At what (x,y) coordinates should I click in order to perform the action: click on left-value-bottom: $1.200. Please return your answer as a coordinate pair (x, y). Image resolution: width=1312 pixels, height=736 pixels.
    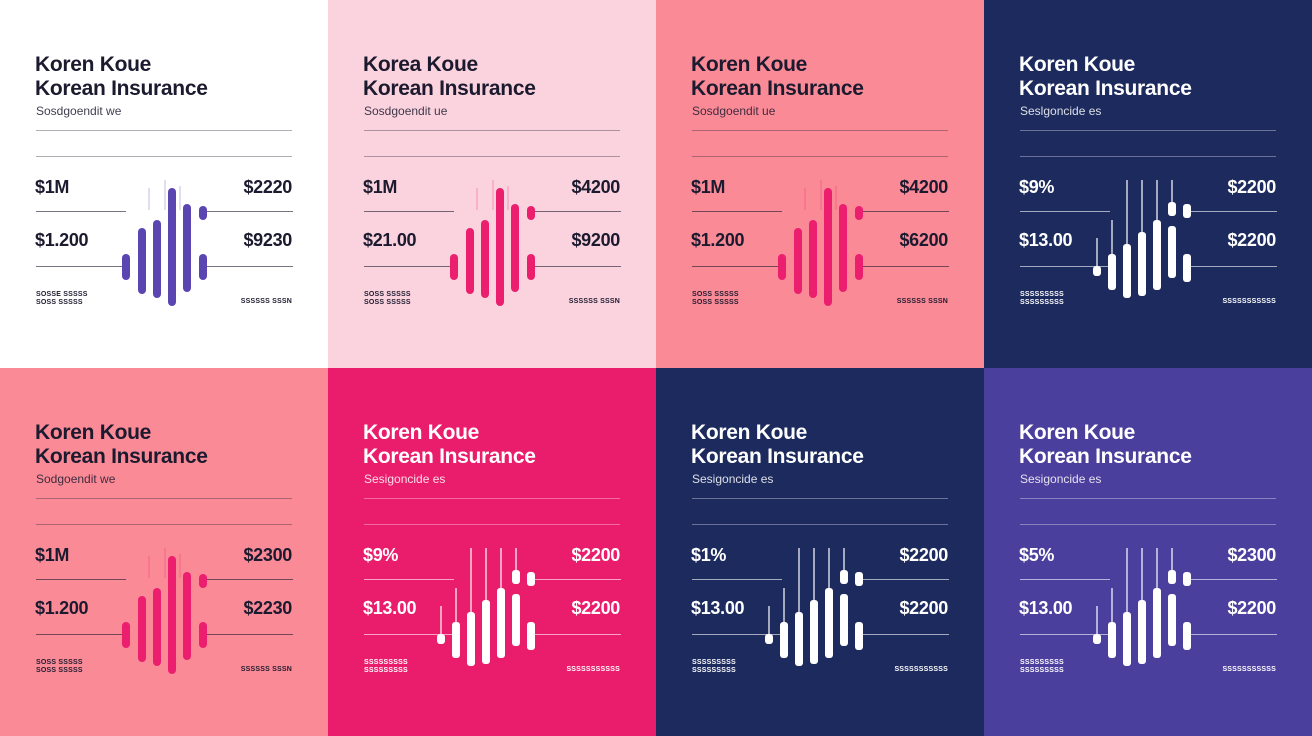
    Looking at the image, I should click on (62, 608).